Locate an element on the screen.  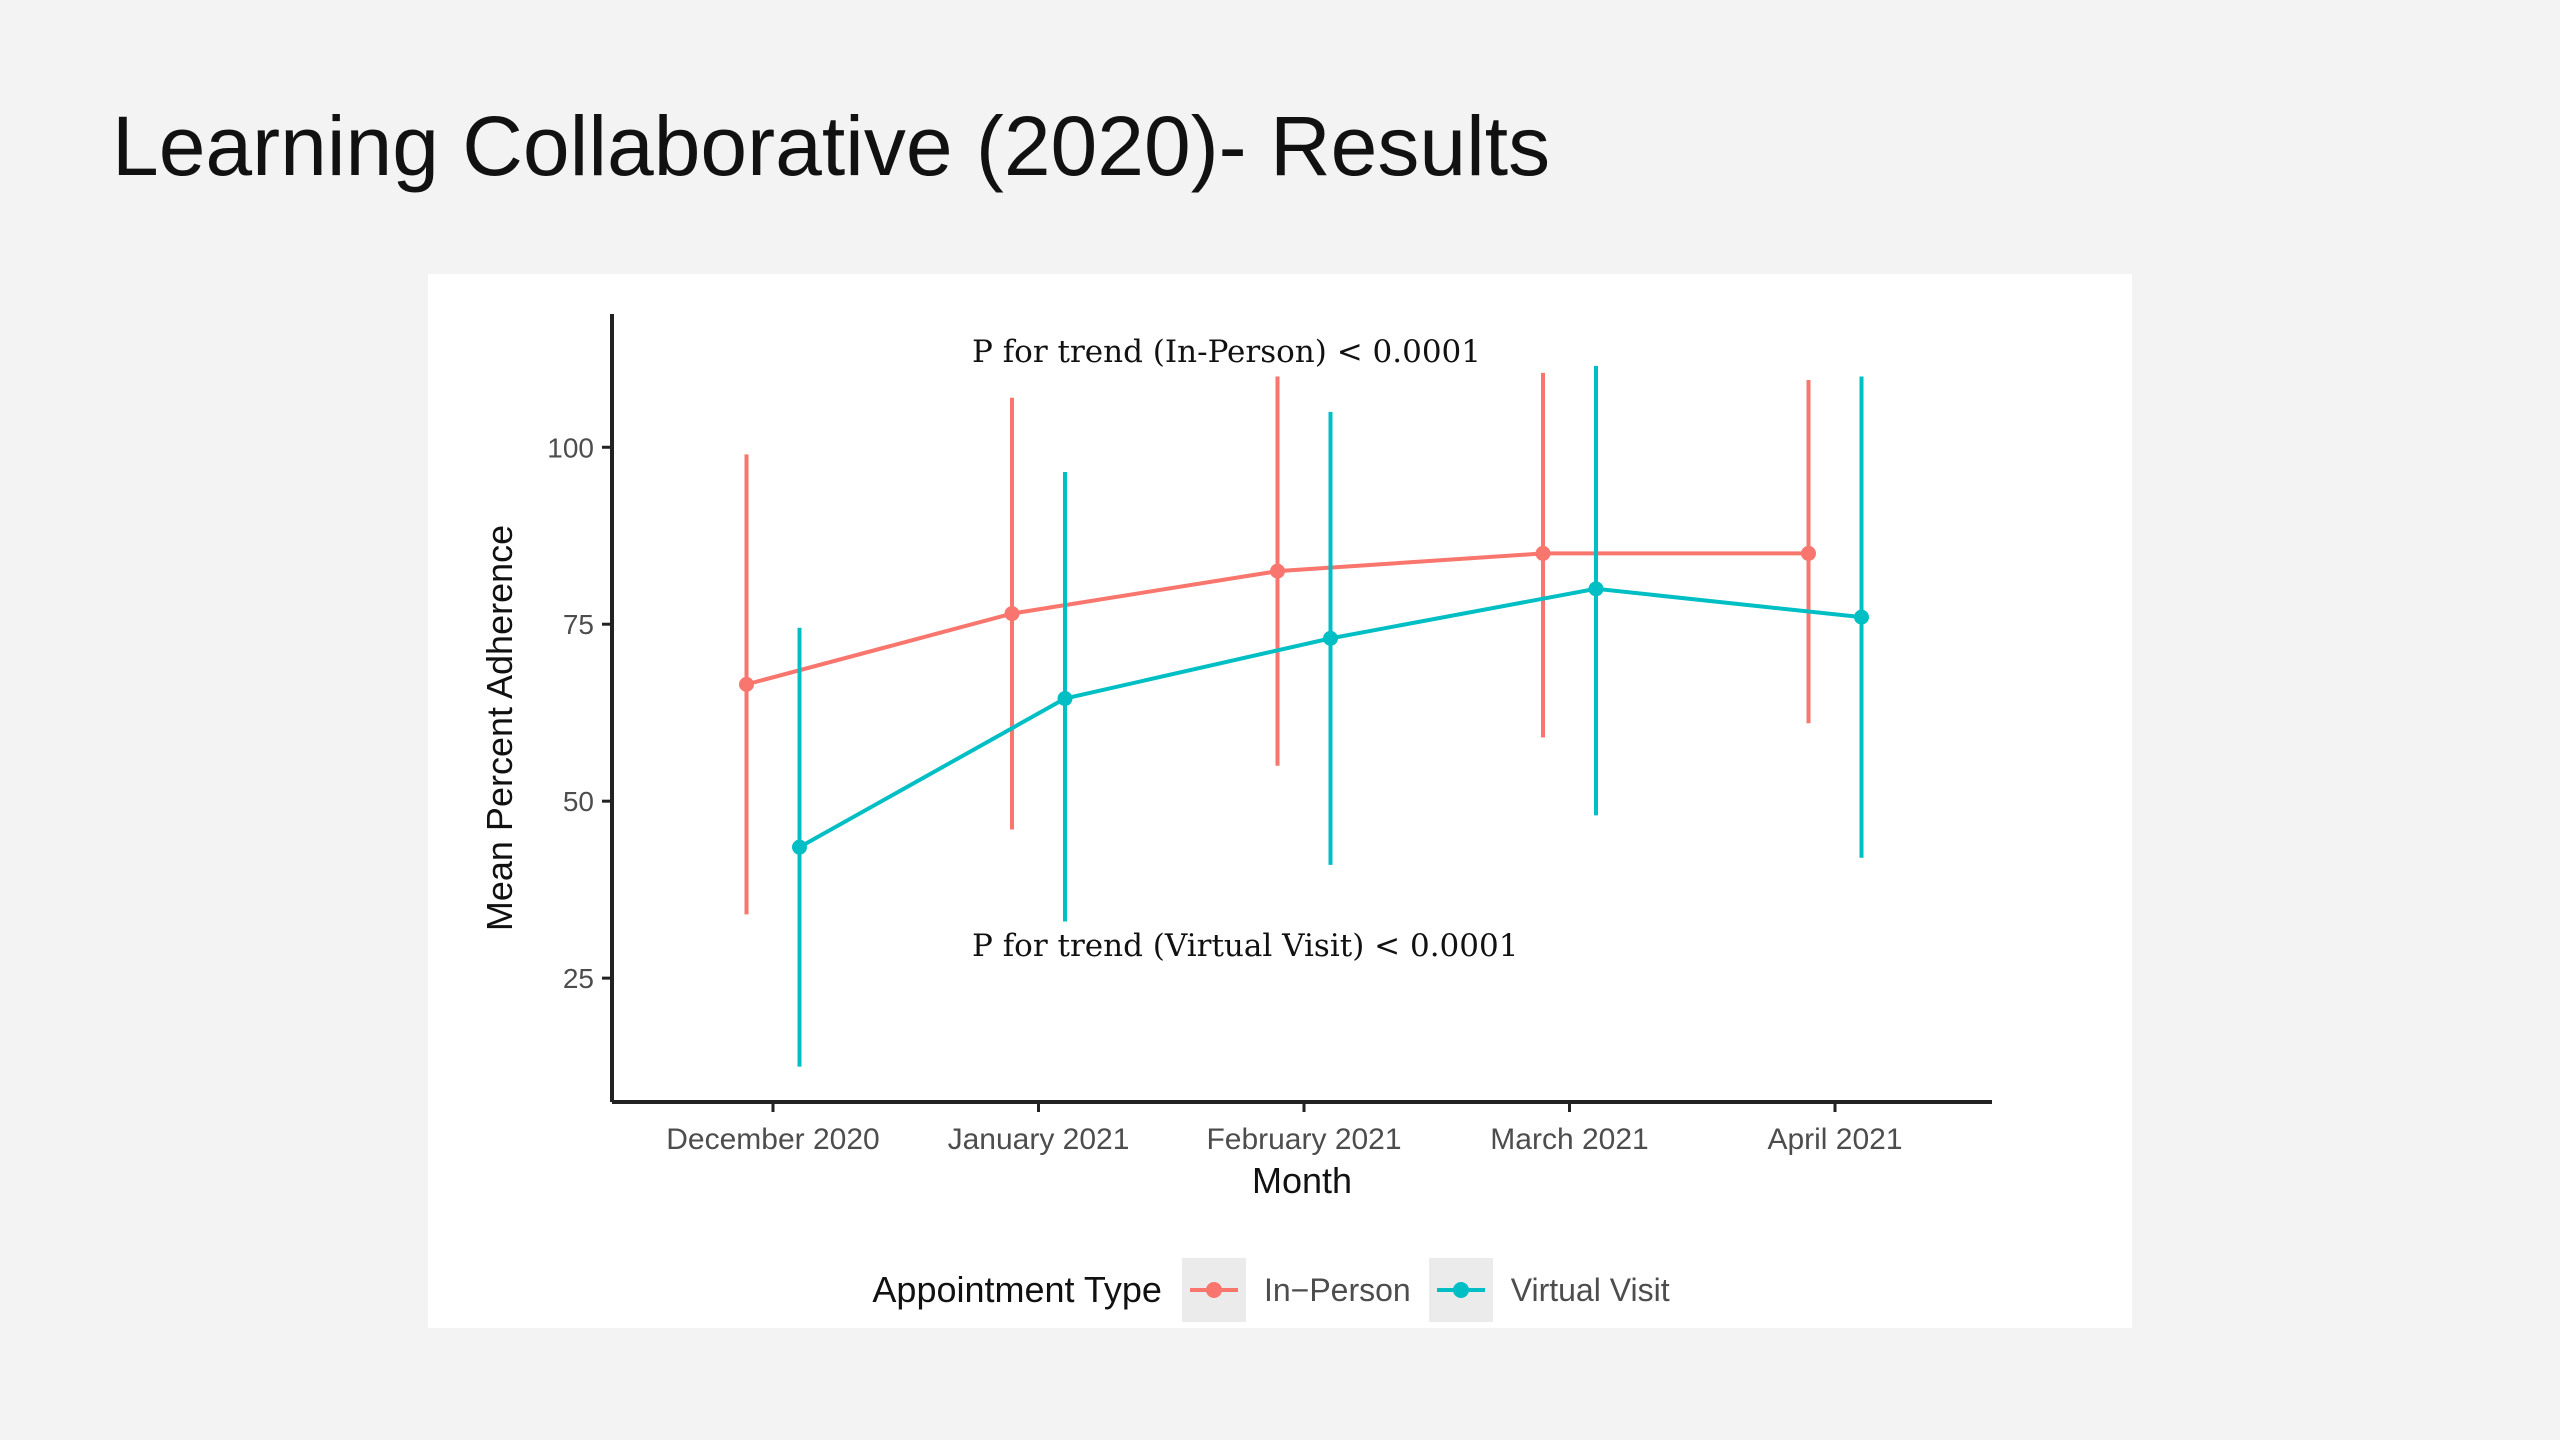
legend-item-virtual-visit: Virtual Visit is located at coordinates (1549, 1290).